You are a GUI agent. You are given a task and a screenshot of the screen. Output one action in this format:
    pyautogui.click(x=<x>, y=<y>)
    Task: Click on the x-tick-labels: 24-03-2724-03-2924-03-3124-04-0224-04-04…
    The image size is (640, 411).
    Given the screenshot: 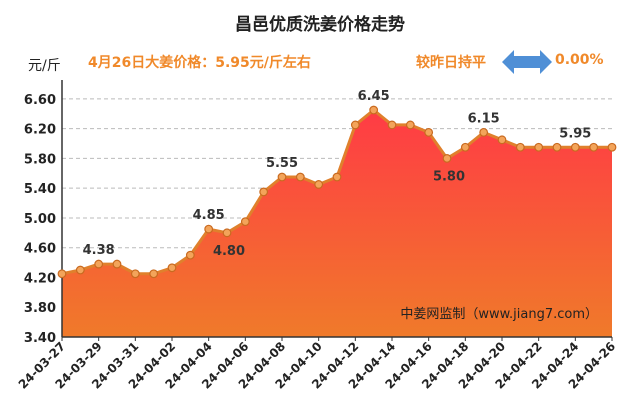 What is the action you would take?
    pyautogui.click(x=317, y=364)
    